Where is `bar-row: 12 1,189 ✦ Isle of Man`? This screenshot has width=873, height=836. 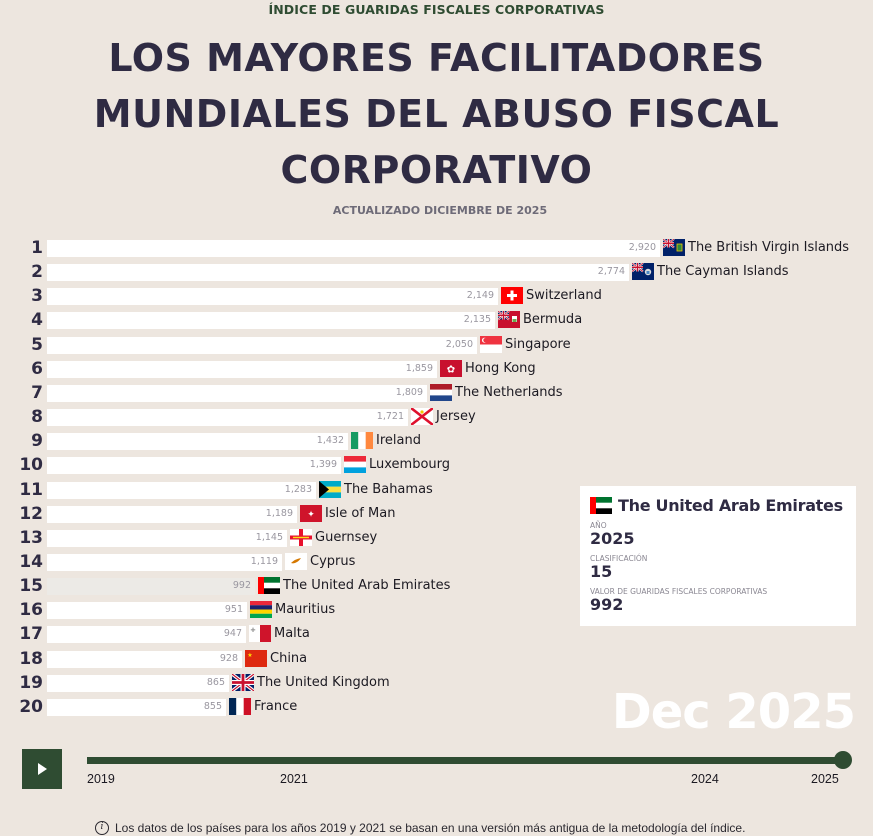
bar-row: 12 1,189 ✦ Isle of Man is located at coordinates (436, 514).